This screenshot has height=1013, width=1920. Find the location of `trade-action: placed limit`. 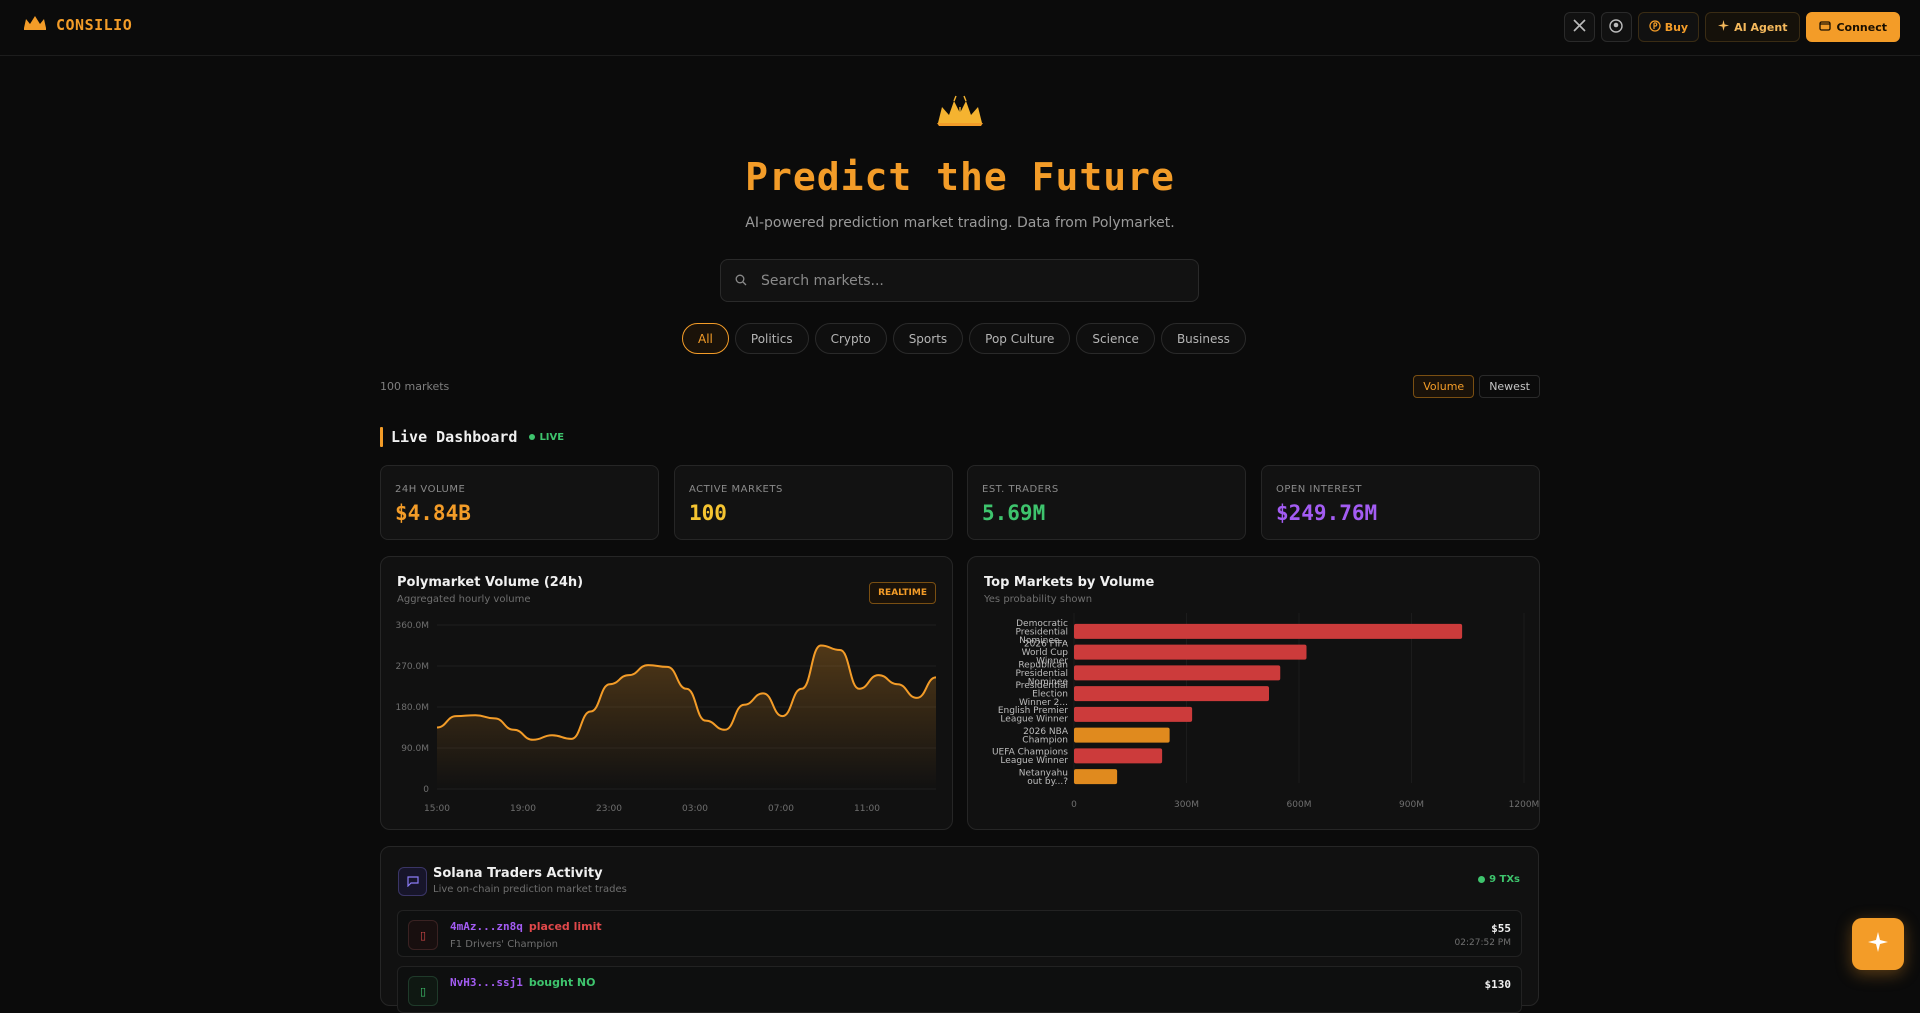

trade-action: placed limit is located at coordinates (565, 926).